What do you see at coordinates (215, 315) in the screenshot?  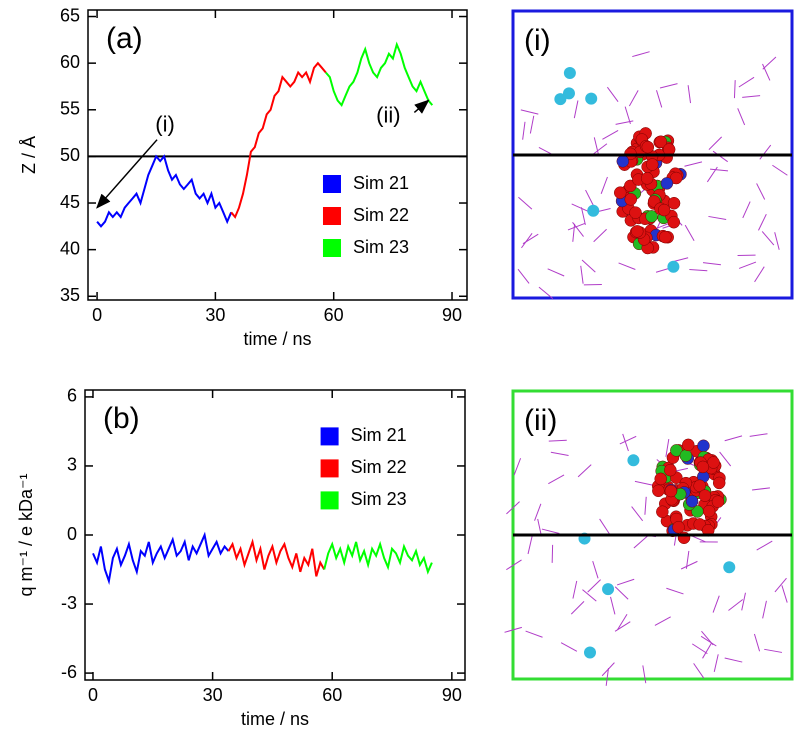 I see `x-tick-label: 30` at bounding box center [215, 315].